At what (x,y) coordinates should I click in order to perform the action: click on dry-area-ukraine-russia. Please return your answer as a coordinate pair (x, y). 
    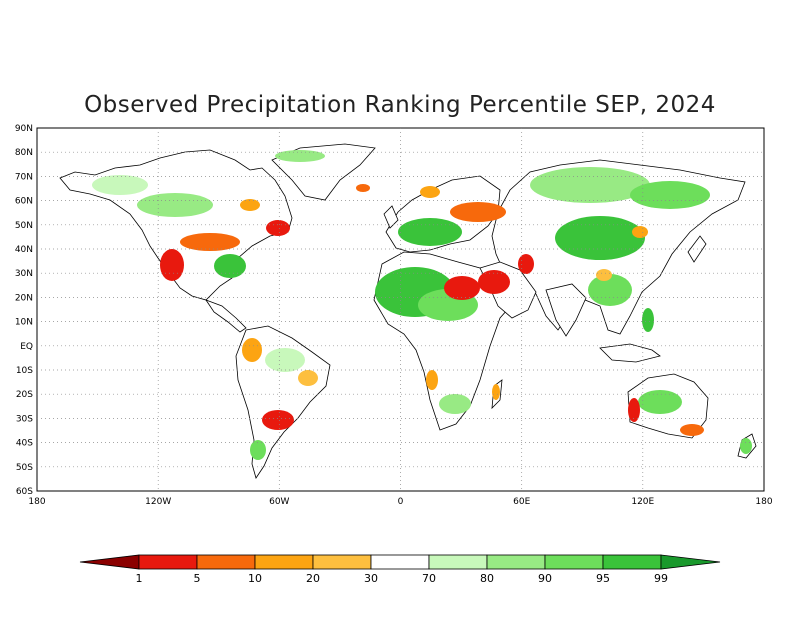
    Looking at the image, I should click on (478, 212).